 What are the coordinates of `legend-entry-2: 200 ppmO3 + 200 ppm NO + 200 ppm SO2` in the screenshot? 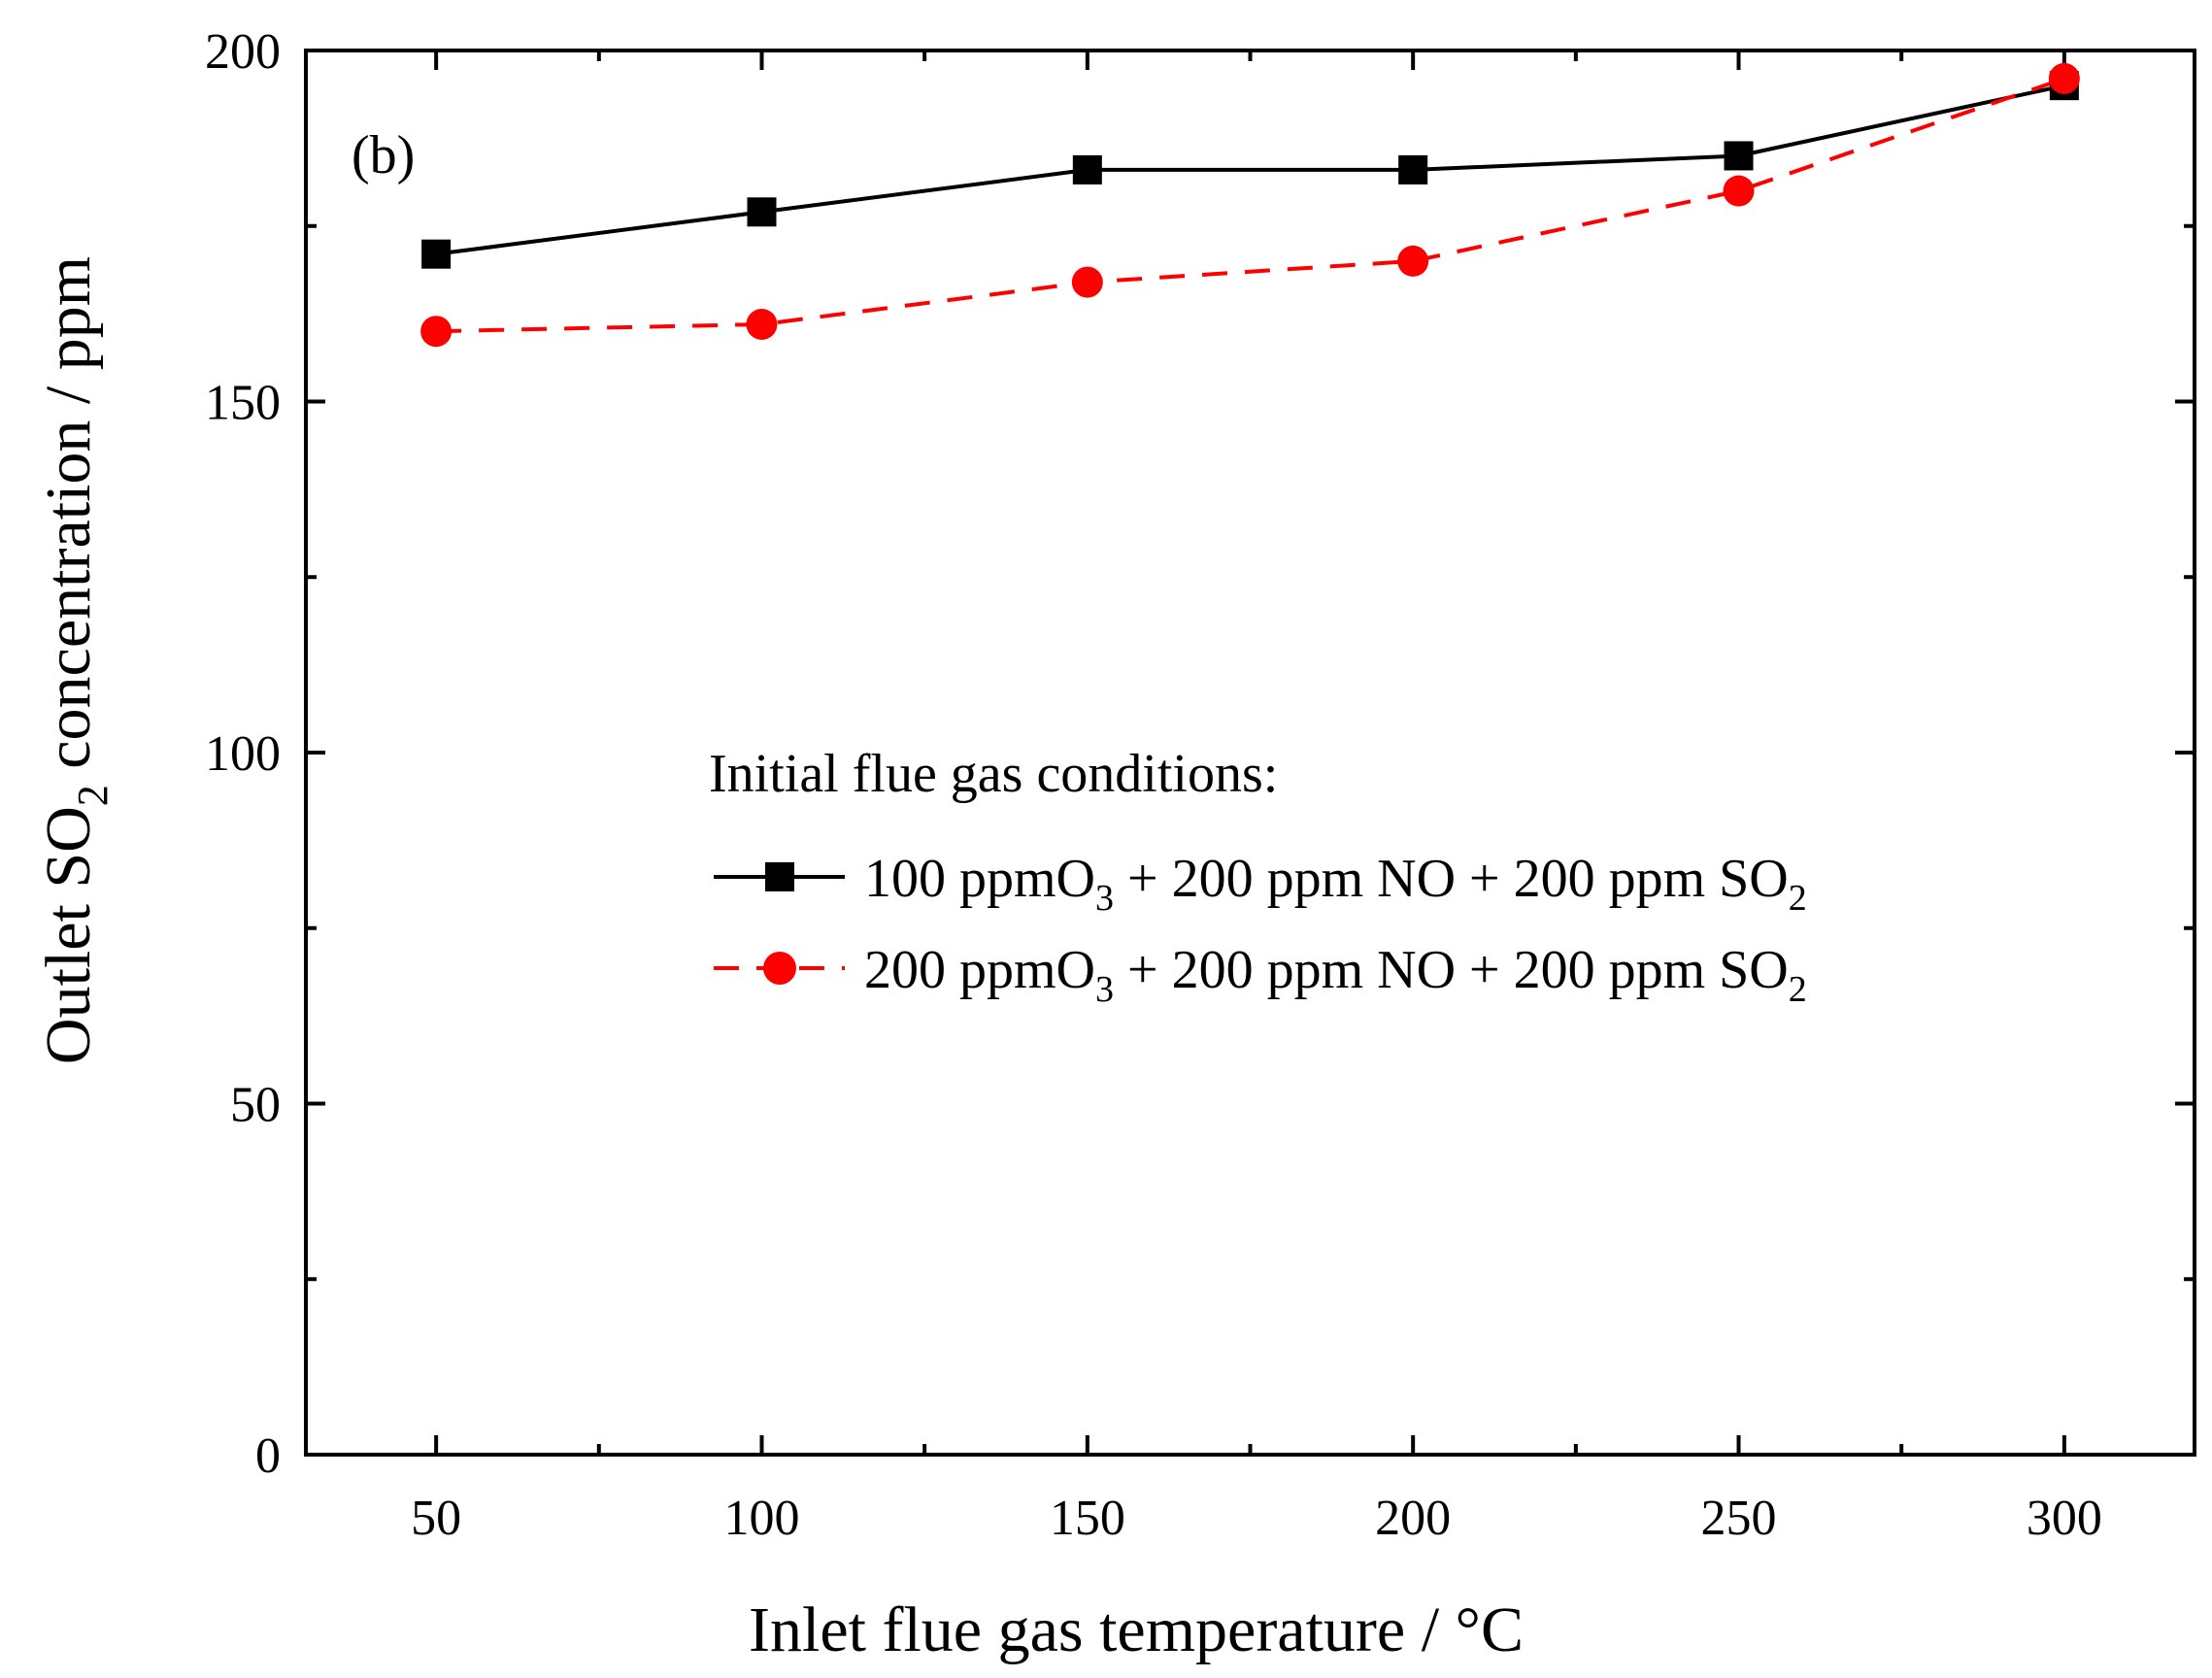 It's located at (1260, 975).